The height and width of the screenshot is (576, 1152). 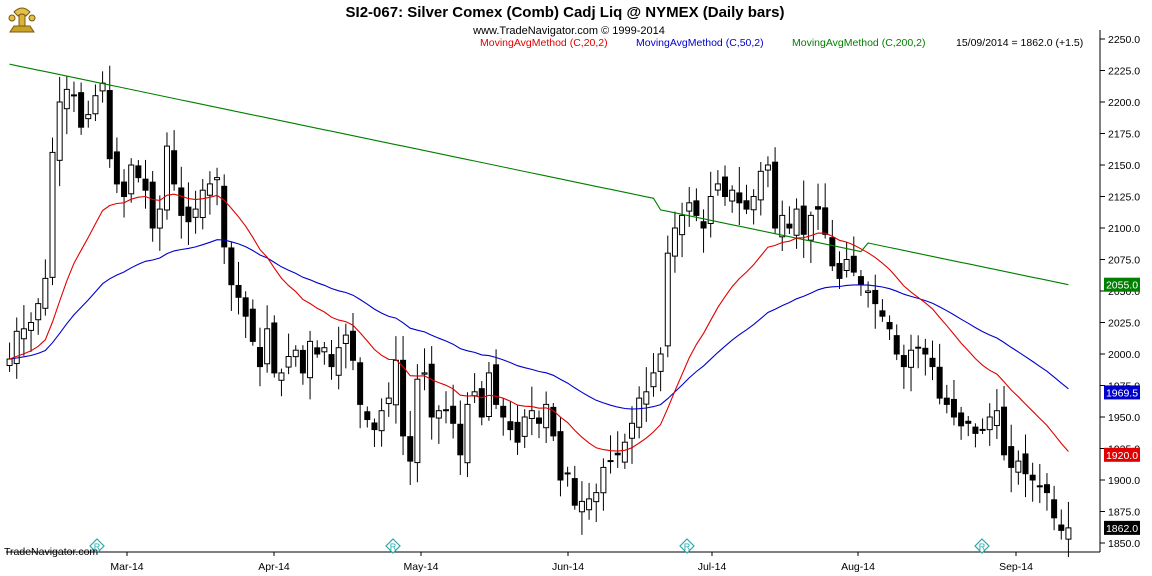 What do you see at coordinates (274, 567) in the screenshot?
I see `x-tick-label: Apr-14` at bounding box center [274, 567].